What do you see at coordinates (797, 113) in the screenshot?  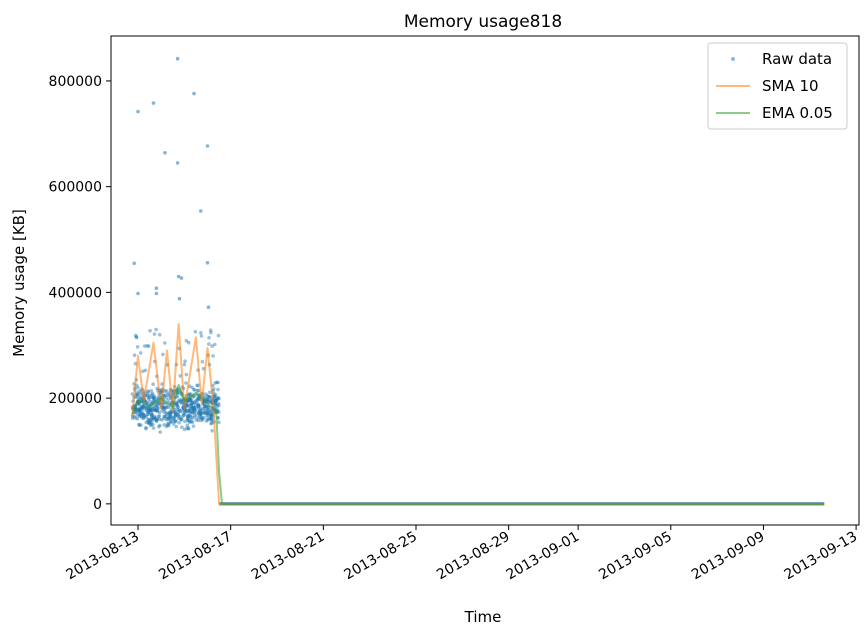 I see `legend-label: EMA 0.05` at bounding box center [797, 113].